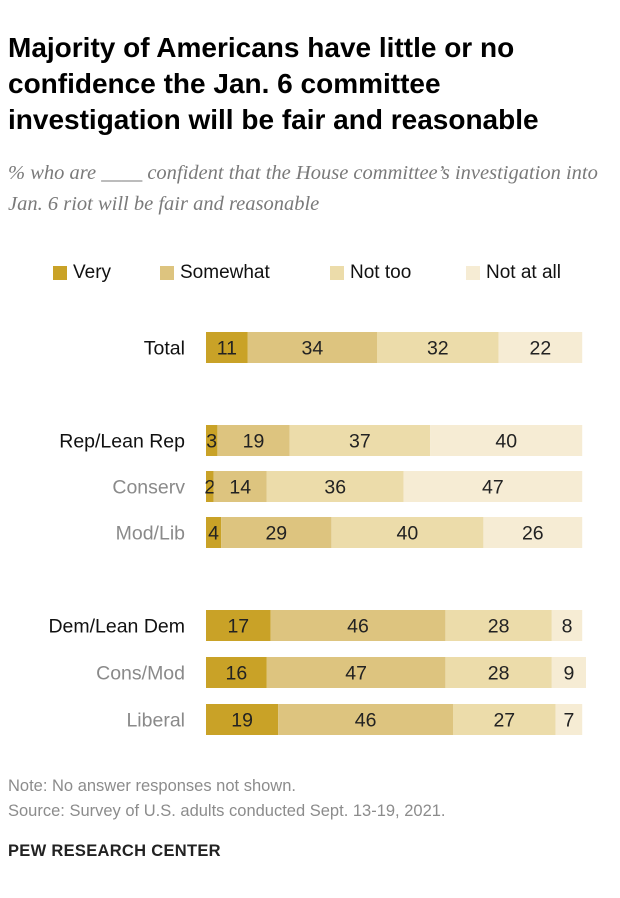 The width and height of the screenshot is (620, 898). I want to click on legend-item-somewhat: Somewhat, so click(215, 273).